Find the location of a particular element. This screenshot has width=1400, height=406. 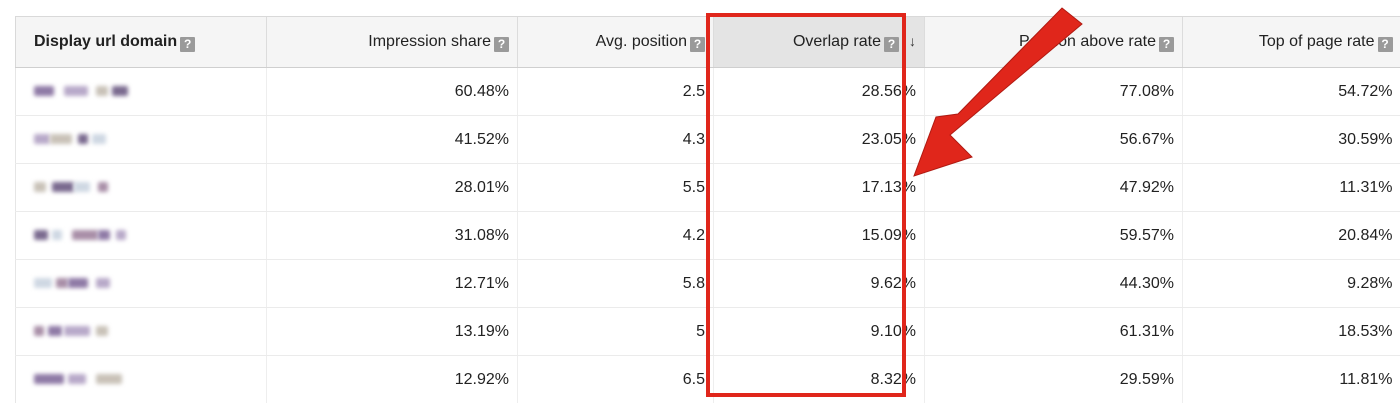

avg-position-cell: 5.8 is located at coordinates (615, 283).